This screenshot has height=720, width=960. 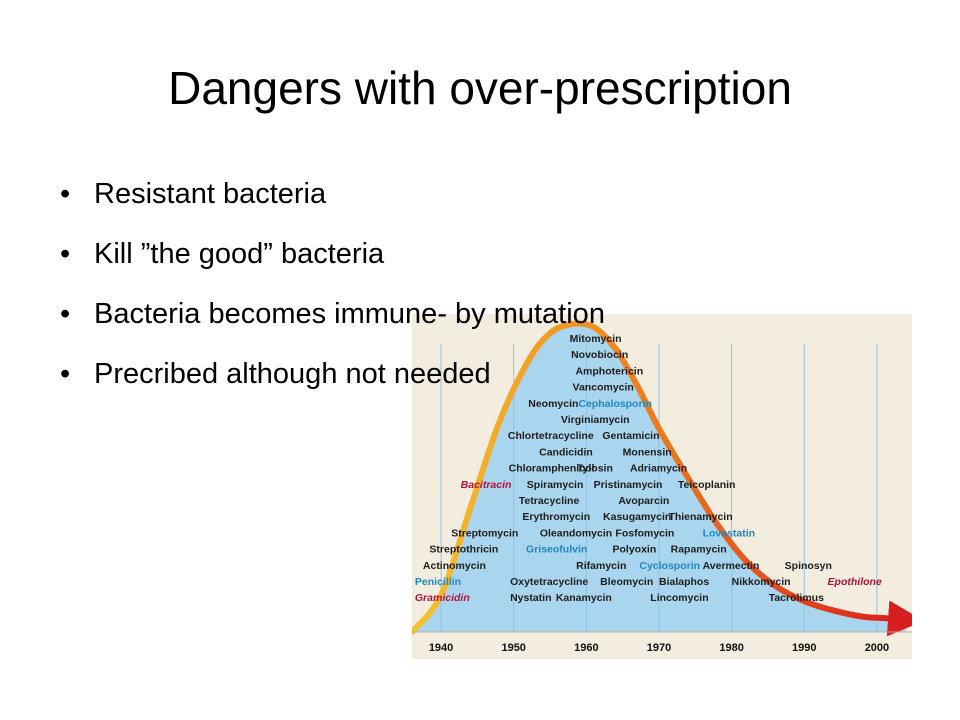 I want to click on antibiotic-label: Nikkomycin, so click(x=761, y=582).